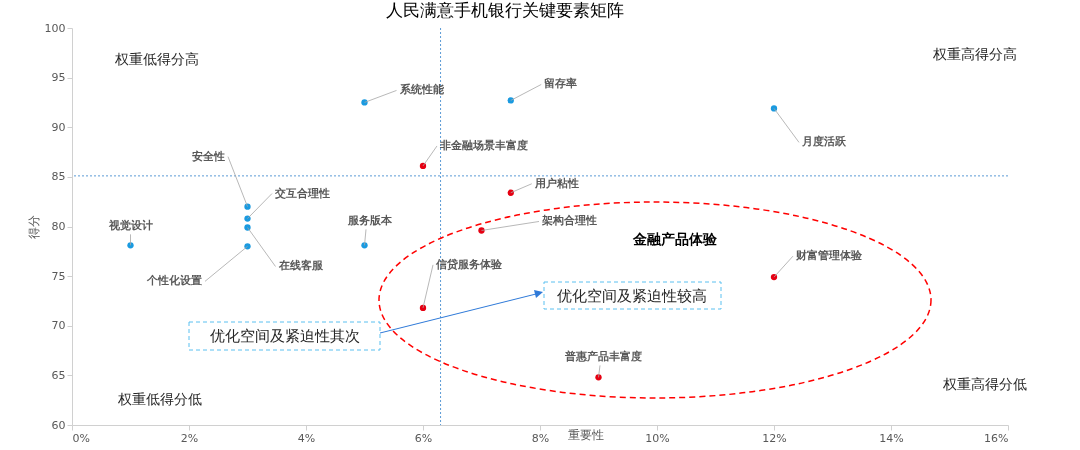 The height and width of the screenshot is (450, 1080). What do you see at coordinates (603, 357) in the screenshot?
I see `annotation: 普惠产品丰富度` at bounding box center [603, 357].